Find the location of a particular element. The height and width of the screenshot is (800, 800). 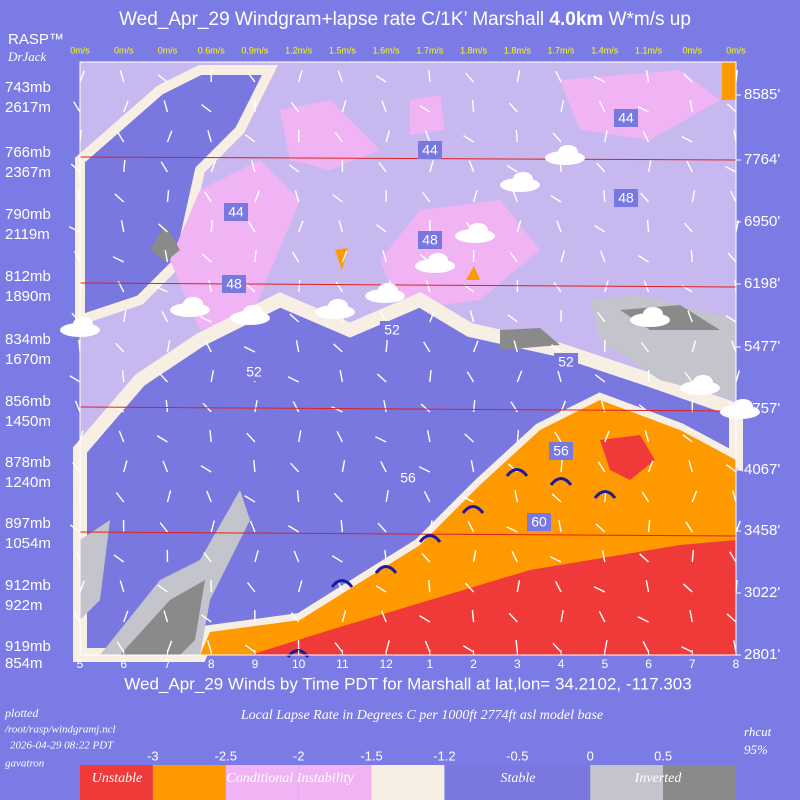

x-tick-label: 10 is located at coordinates (299, 664).